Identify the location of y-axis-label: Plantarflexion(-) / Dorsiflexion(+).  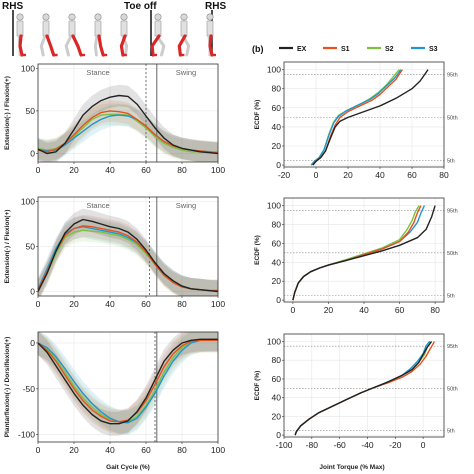
(7, 387).